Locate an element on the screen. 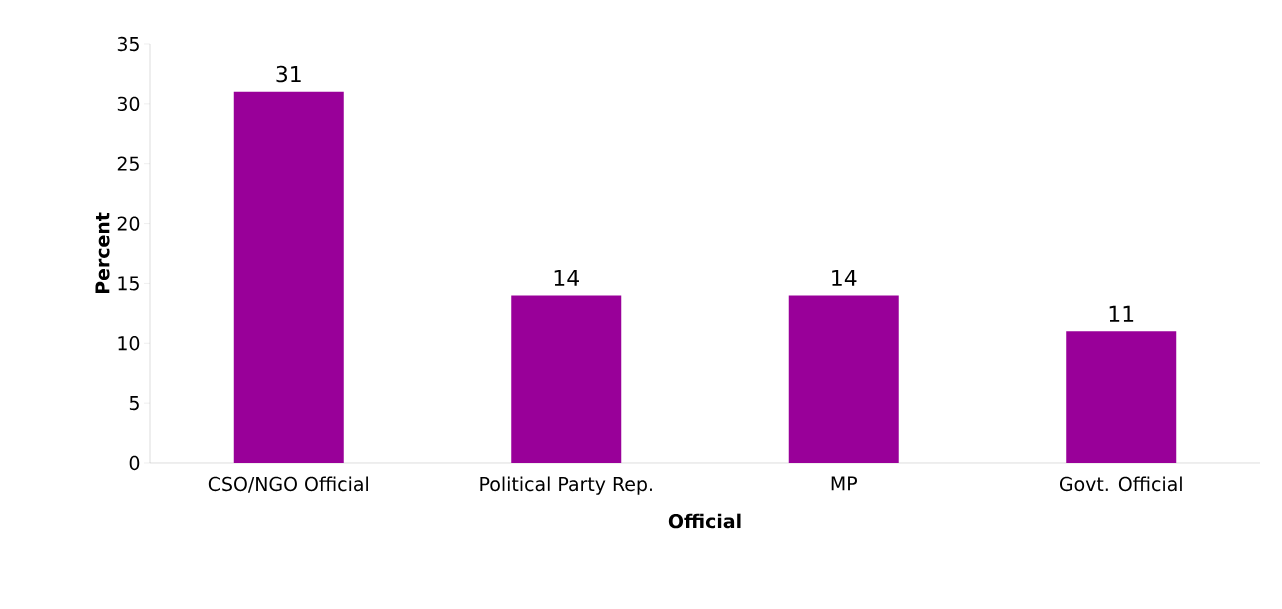 The image size is (1282, 609). y-tick-label: 15 is located at coordinates (128, 283).